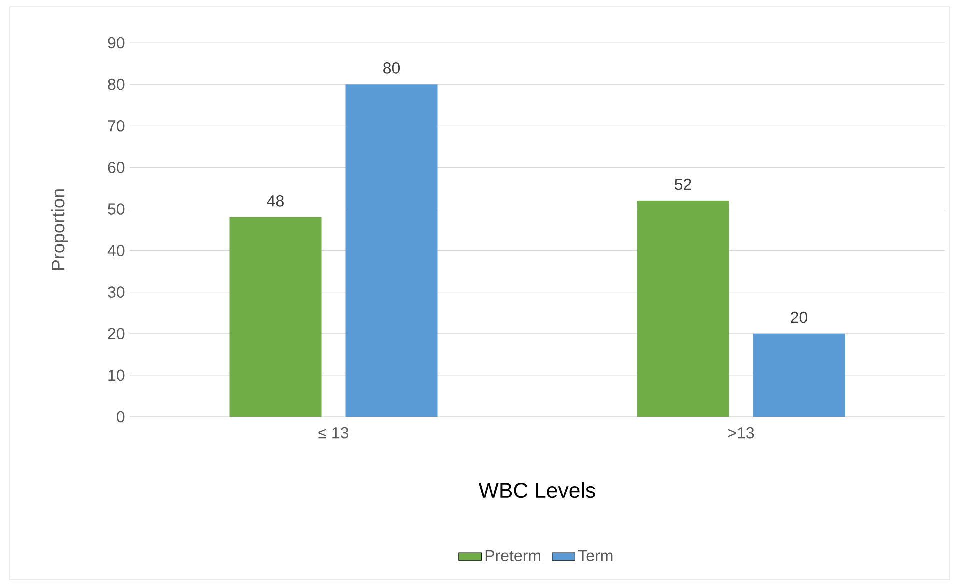 The width and height of the screenshot is (960, 587). I want to click on y-tick-label: 50, so click(116, 209).